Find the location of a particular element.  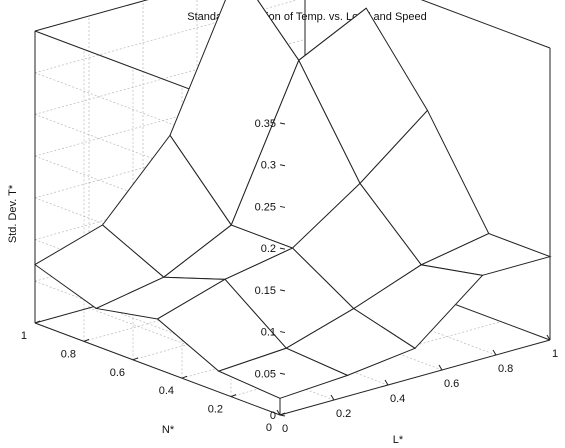

z-tick-label: 0.3 is located at coordinates (268, 166).